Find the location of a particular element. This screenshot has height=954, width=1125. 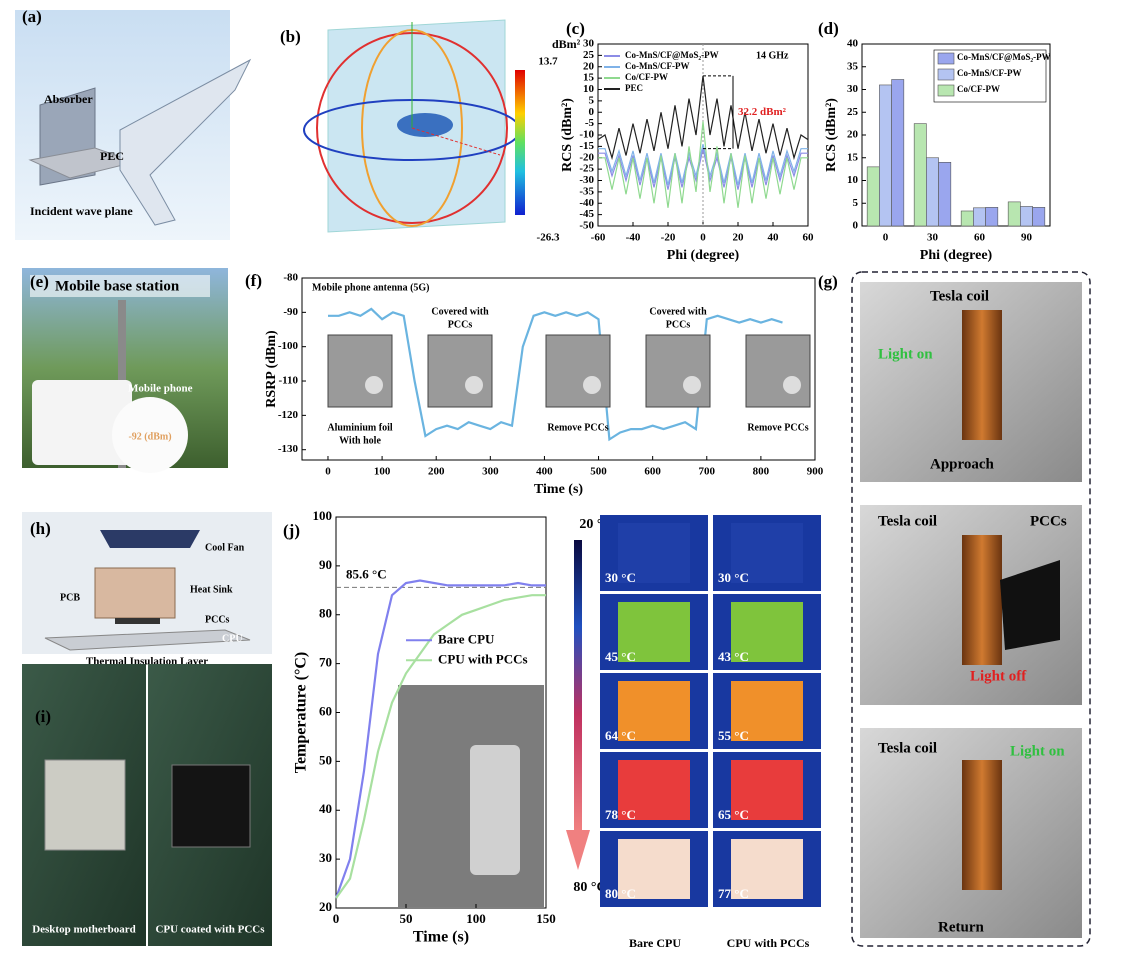

temperature-label: 45 °C is located at coordinates (620, 656).